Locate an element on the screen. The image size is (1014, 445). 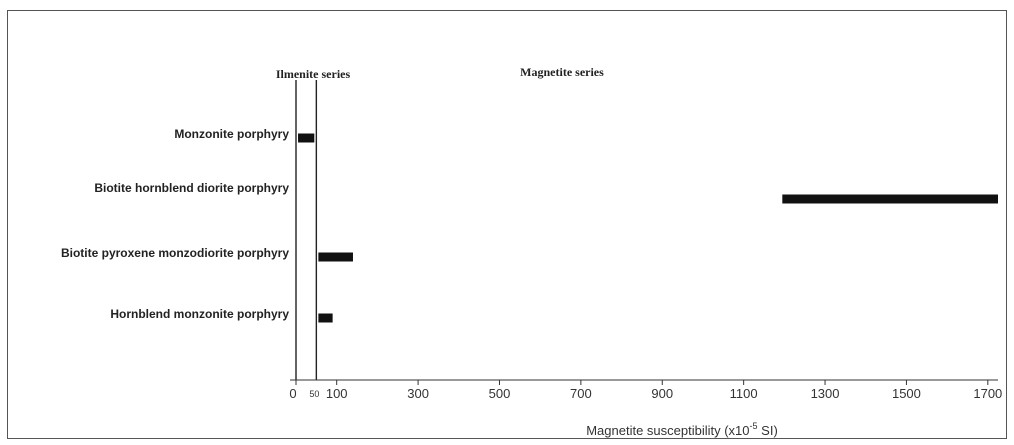
x-tick-label-minor: 50 is located at coordinates (314, 394).